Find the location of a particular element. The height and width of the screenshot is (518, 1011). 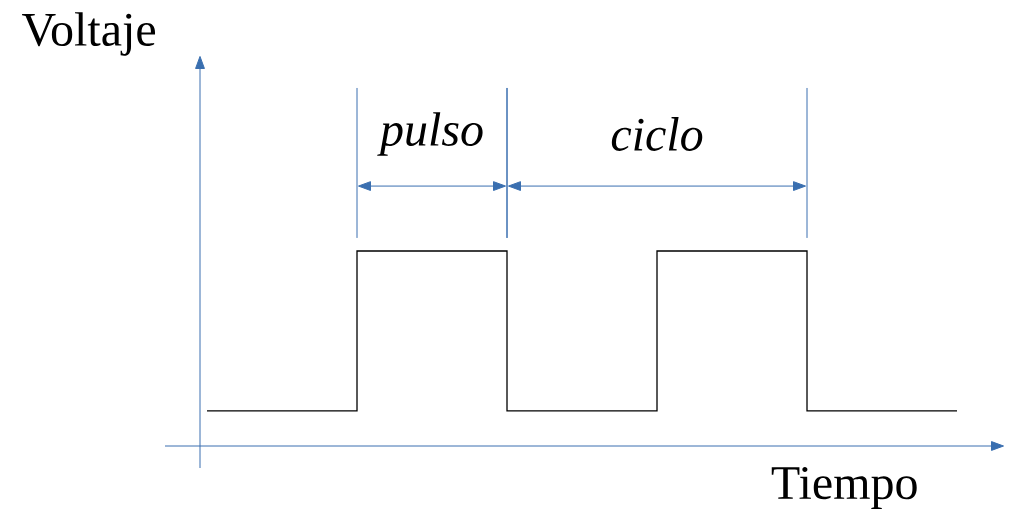

y-axis-title: Voltaje is located at coordinates (89, 34).